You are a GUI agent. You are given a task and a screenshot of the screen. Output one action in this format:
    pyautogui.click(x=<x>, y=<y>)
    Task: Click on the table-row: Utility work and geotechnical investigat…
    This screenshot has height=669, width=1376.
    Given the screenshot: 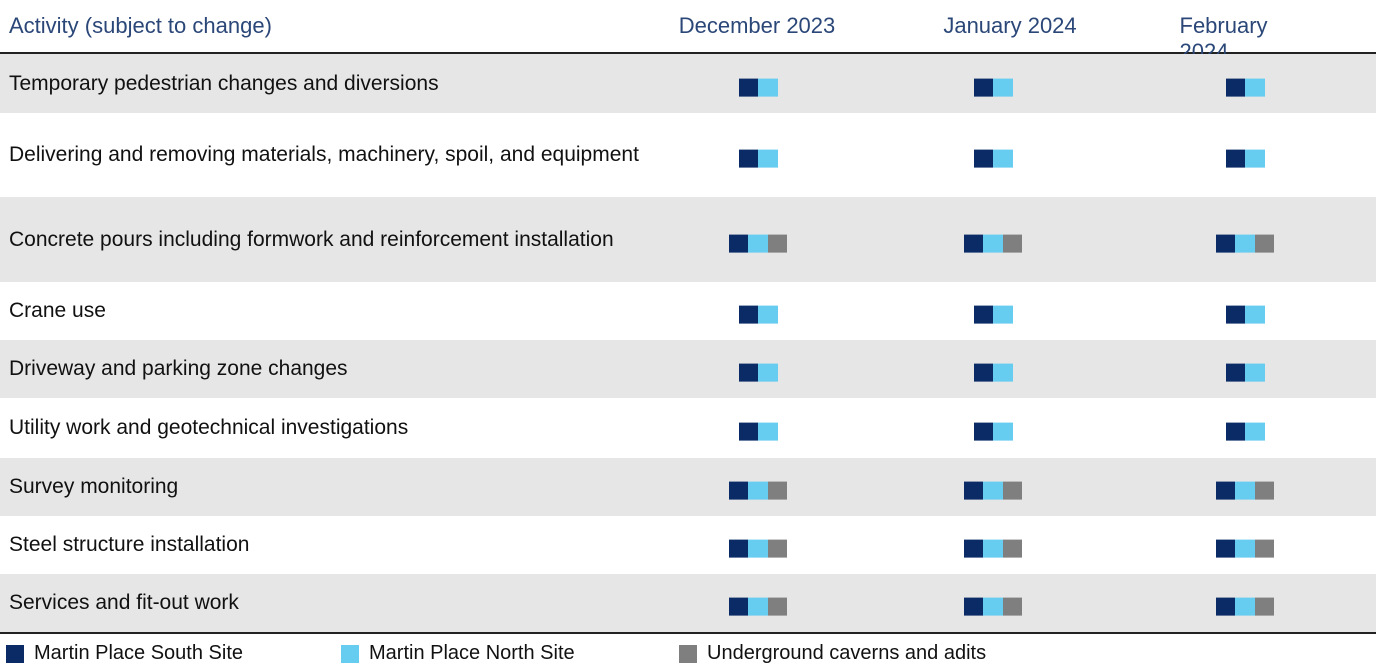 What is the action you would take?
    pyautogui.click(x=688, y=428)
    